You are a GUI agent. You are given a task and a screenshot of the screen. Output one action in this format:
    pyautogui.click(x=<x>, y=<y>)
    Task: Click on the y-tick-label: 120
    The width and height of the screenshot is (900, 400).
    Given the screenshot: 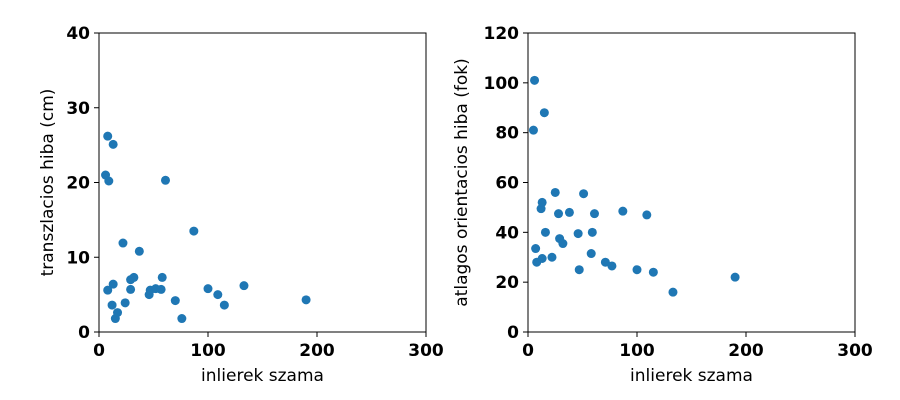 What is the action you would take?
    pyautogui.click(x=502, y=34)
    